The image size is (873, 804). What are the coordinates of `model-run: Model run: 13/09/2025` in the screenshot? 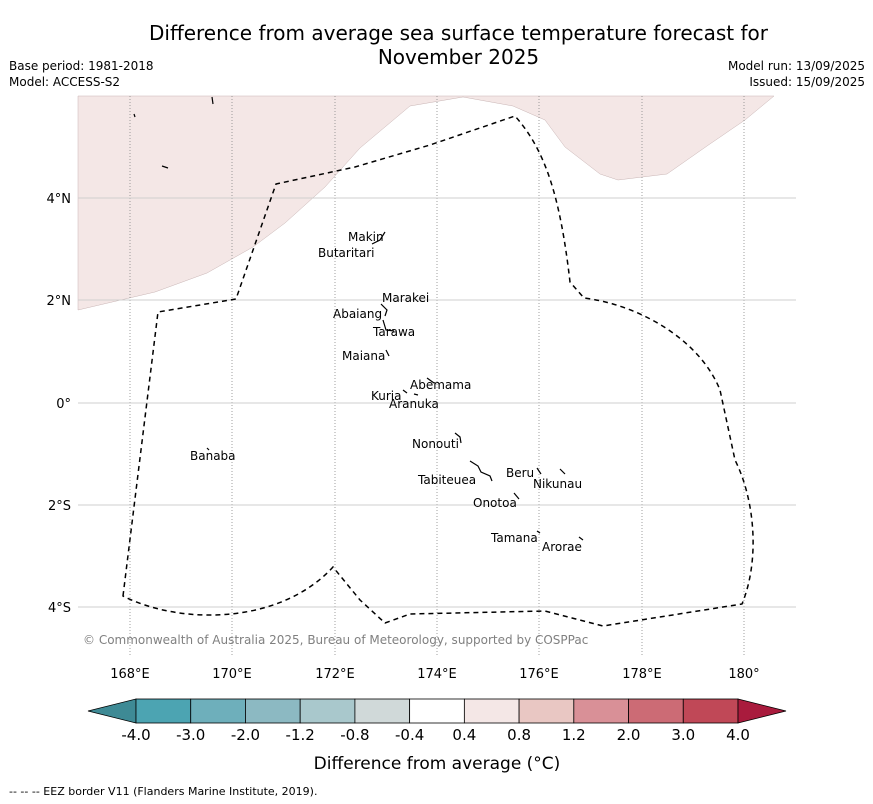 It's located at (796, 66).